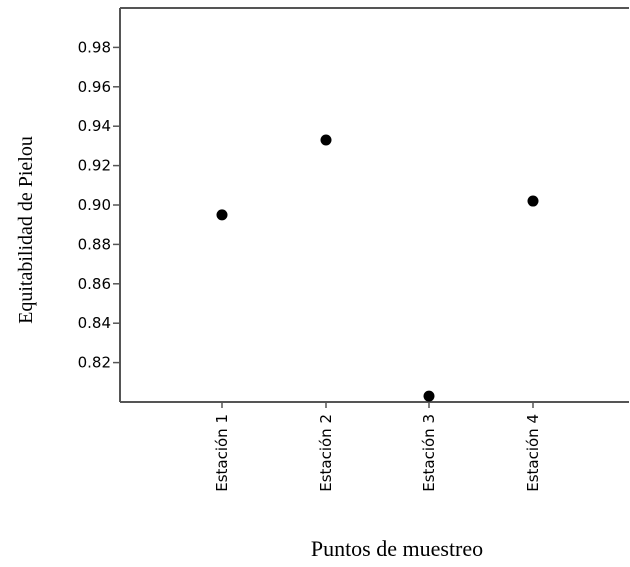 This screenshot has height=567, width=630. Describe the element at coordinates (94, 244) in the screenshot. I see `y-tick-label: 0.88` at that location.